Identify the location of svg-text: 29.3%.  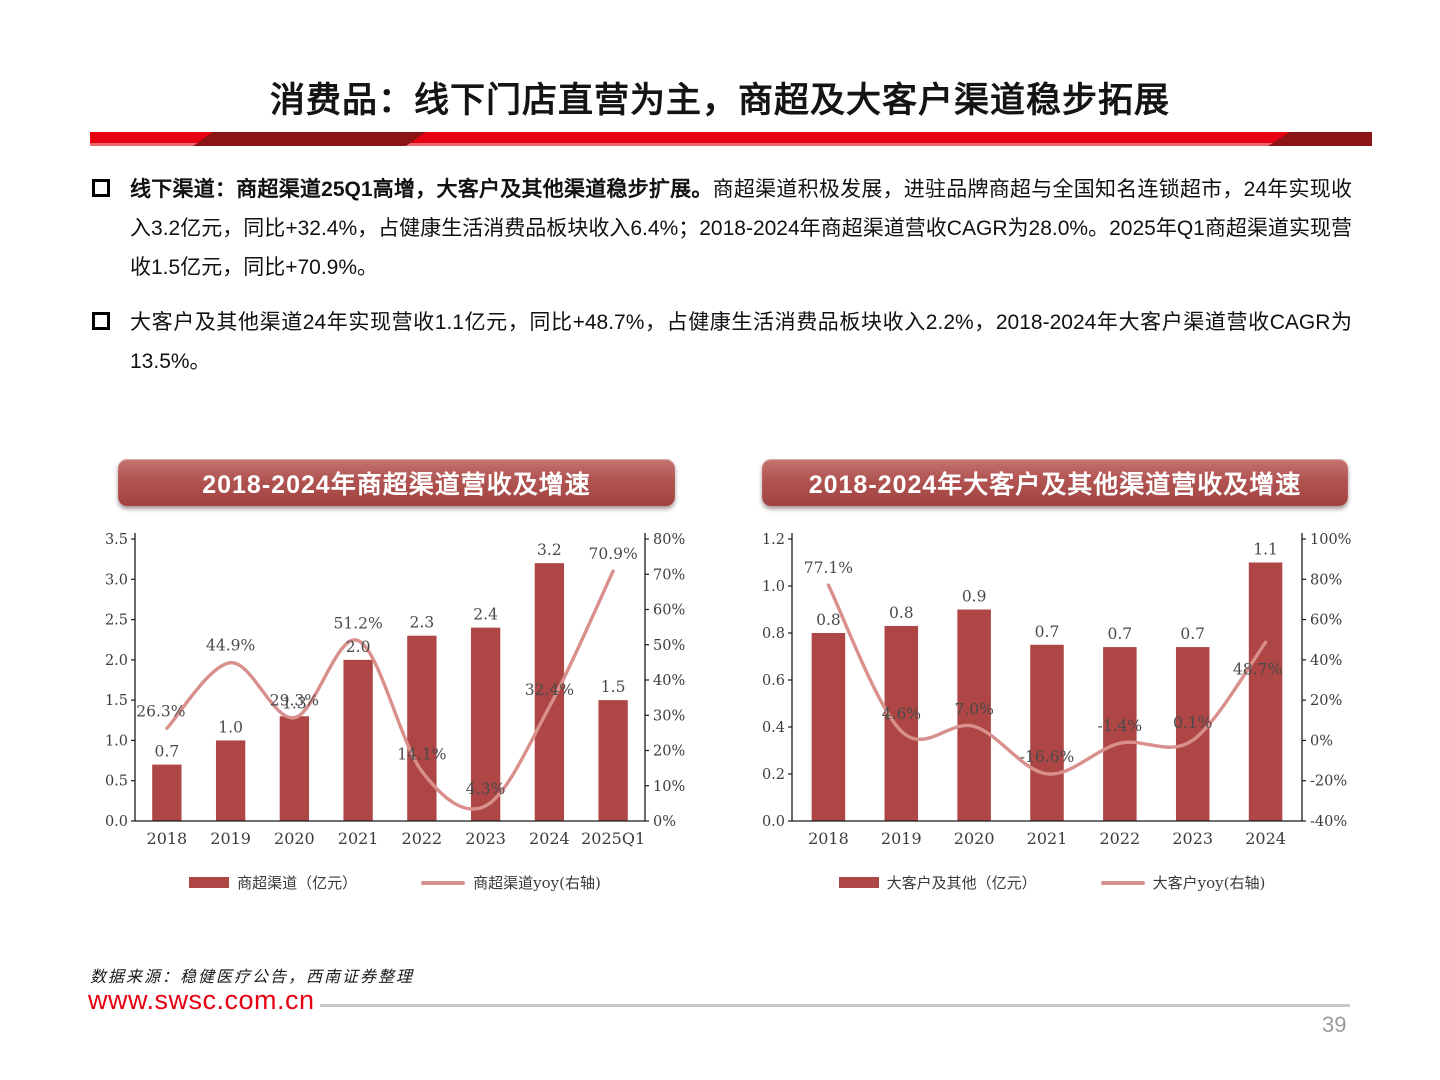
(294, 701).